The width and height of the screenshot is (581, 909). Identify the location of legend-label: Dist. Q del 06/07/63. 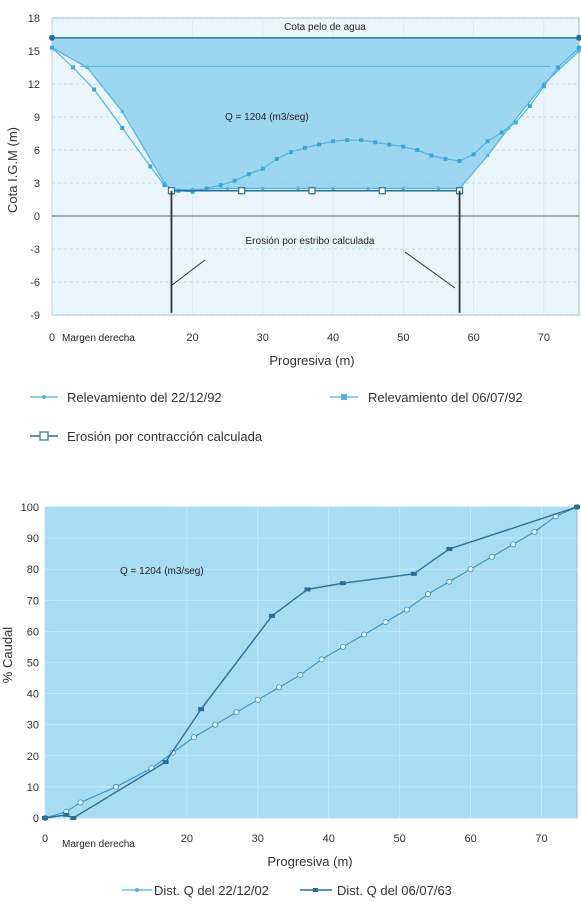
(394, 890).